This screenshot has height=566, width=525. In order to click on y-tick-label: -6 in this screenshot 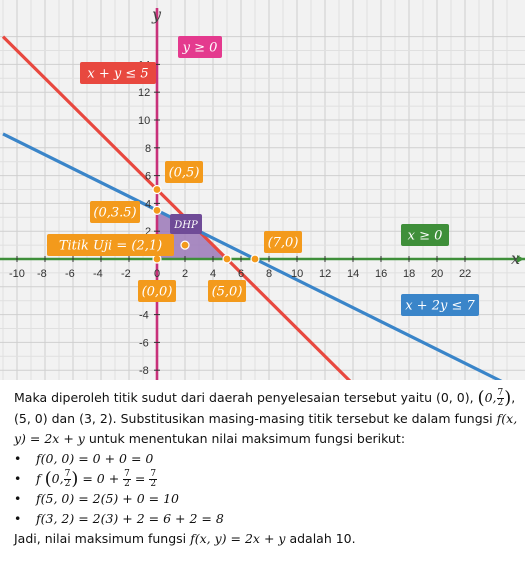, I will do `click(144, 343)`.